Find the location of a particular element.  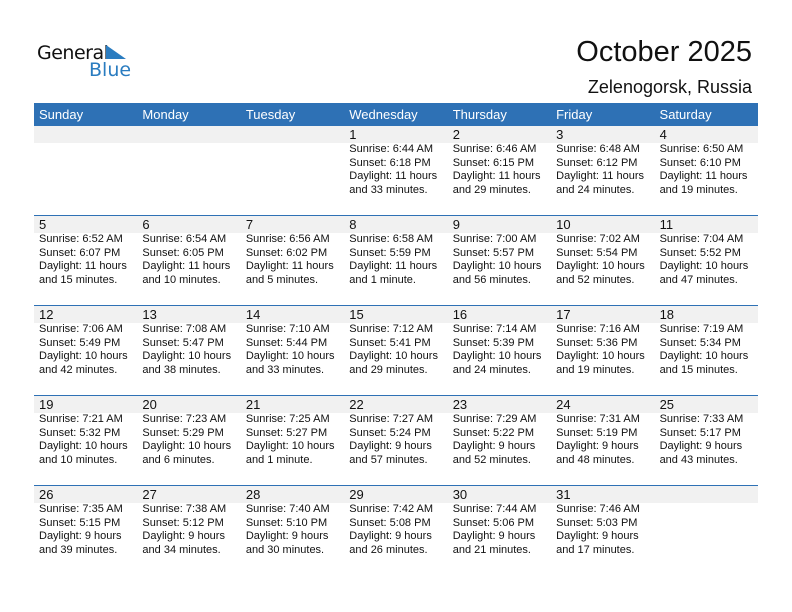

sunrise-text: Sunrise: 7:25 AM is located at coordinates (287, 419).